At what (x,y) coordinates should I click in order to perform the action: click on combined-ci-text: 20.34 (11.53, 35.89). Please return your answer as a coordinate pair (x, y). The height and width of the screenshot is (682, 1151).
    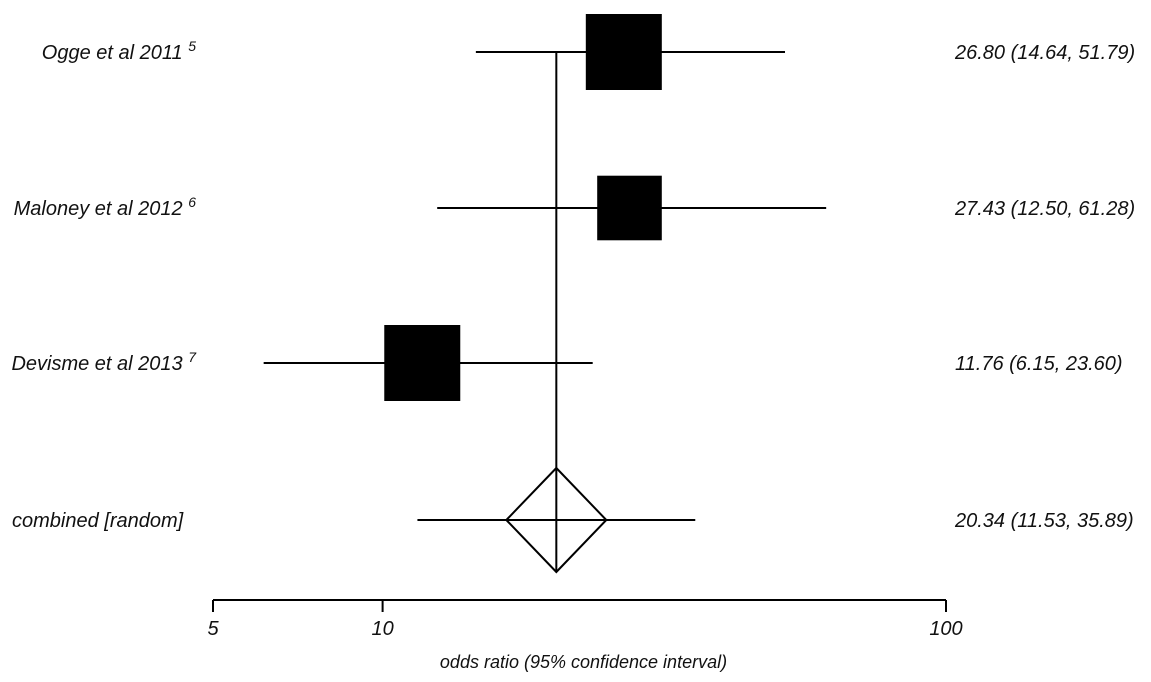
    Looking at the image, I should click on (1044, 521).